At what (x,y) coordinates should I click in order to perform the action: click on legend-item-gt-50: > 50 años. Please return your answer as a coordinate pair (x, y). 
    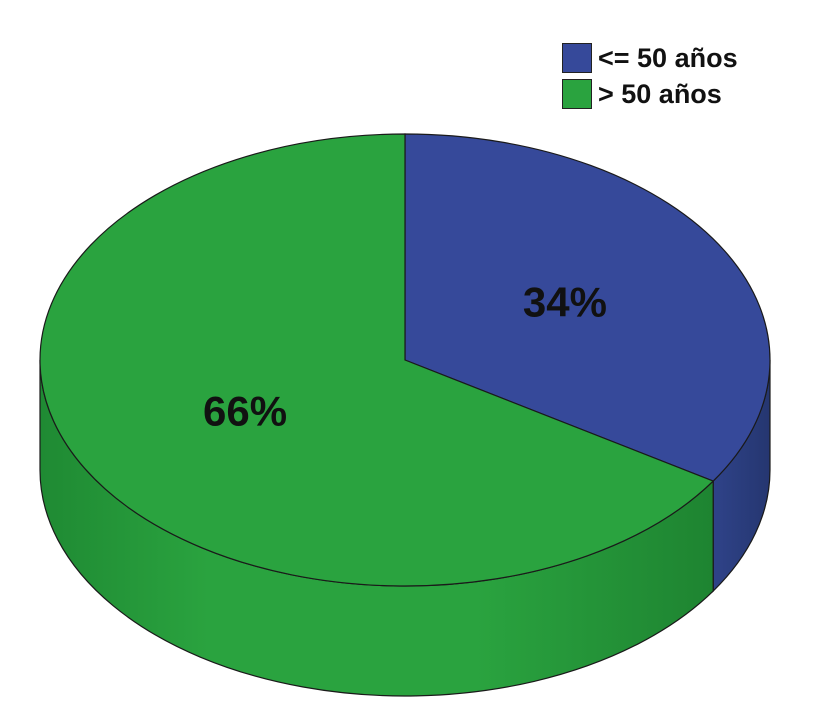
    Looking at the image, I should click on (650, 94).